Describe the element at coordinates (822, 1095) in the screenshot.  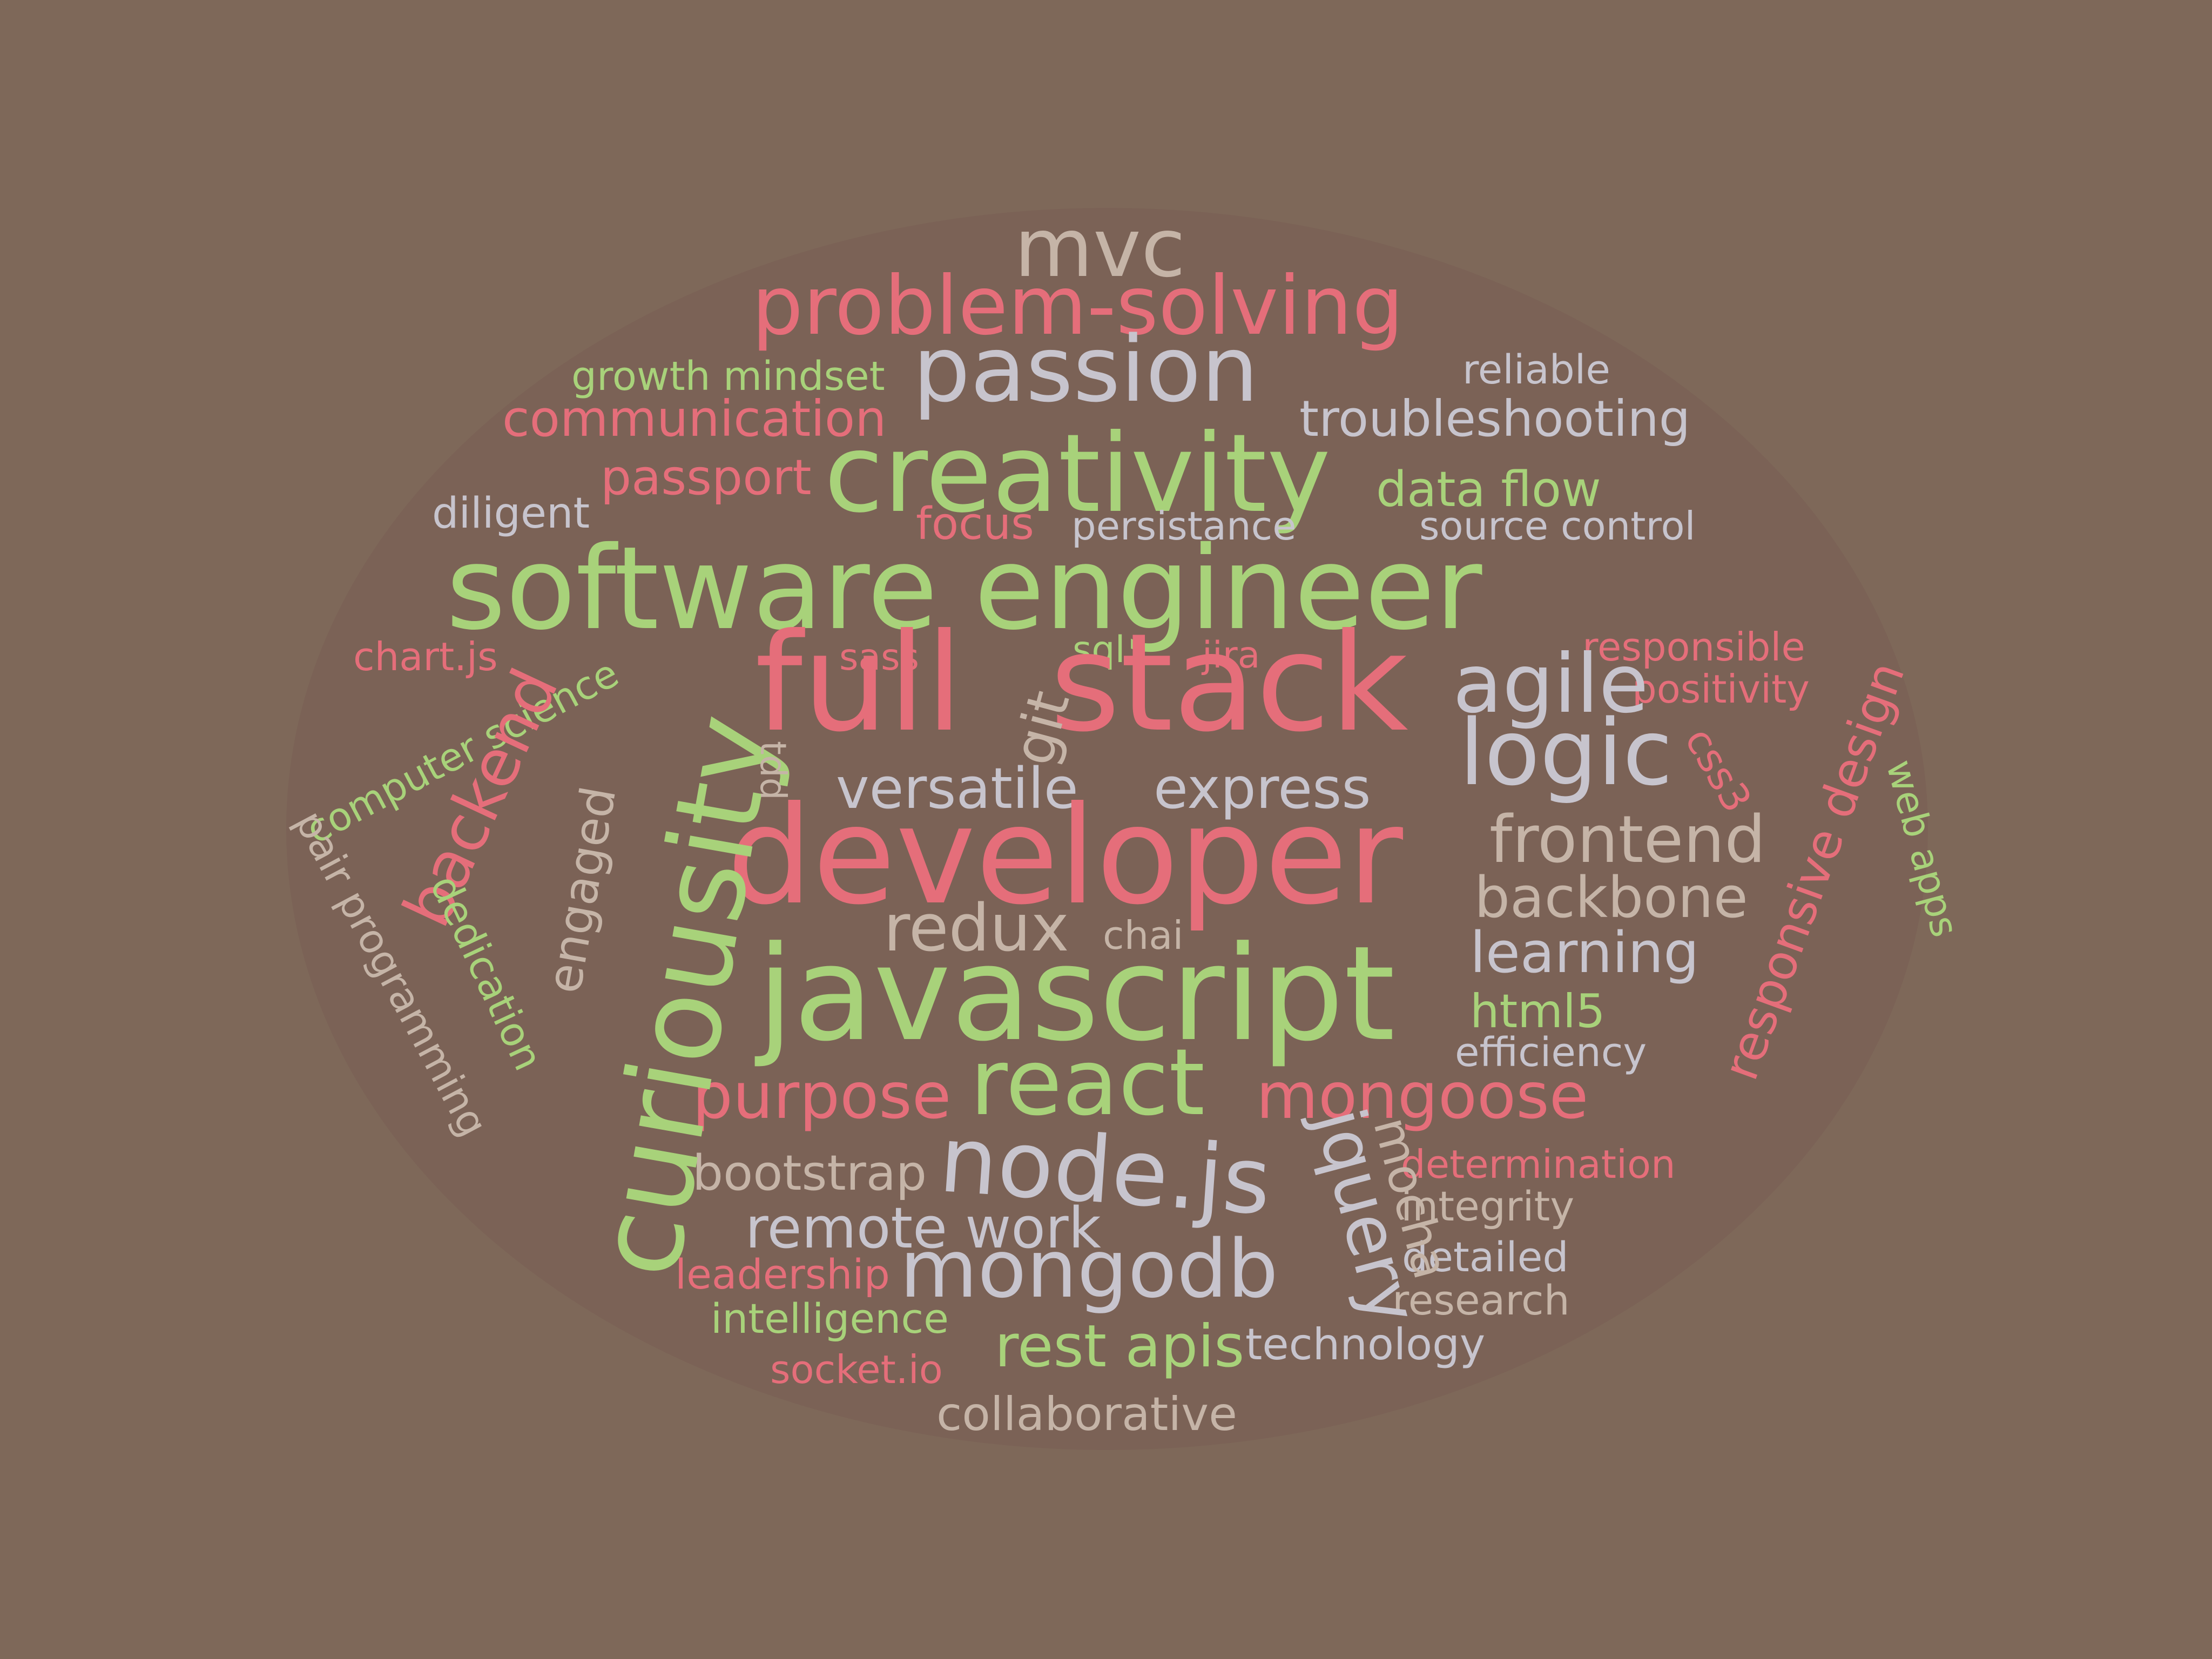
I see `word-purpose: purpose` at that location.